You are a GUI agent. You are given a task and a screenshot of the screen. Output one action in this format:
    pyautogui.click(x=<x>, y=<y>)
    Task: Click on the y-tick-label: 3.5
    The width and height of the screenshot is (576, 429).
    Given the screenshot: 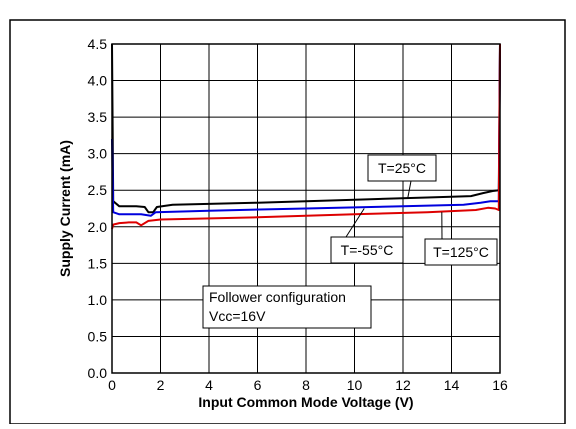 What is the action you would take?
    pyautogui.click(x=98, y=117)
    